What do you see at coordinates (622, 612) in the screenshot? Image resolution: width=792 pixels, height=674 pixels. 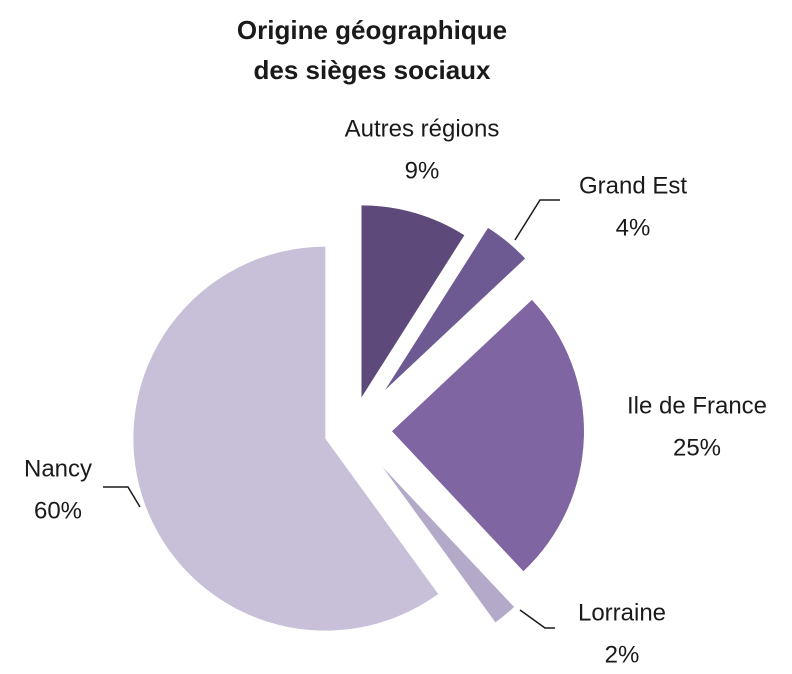 I see `slice-label: Lorraine` at bounding box center [622, 612].